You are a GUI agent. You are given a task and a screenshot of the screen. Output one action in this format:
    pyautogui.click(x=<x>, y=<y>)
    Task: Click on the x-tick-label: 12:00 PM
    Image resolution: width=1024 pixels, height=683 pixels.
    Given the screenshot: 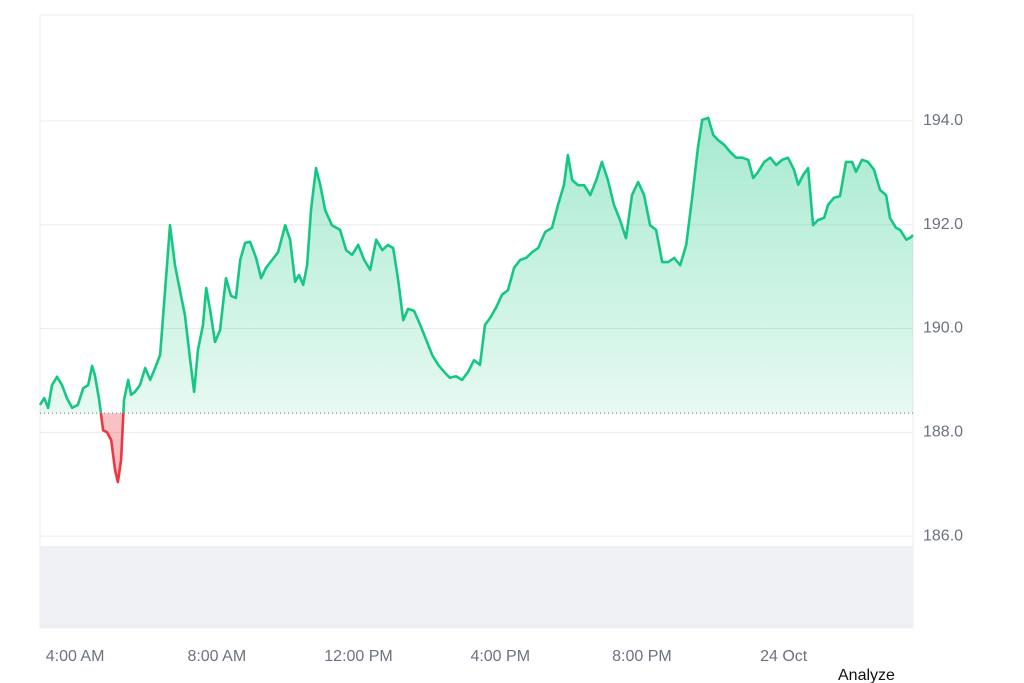 What is the action you would take?
    pyautogui.click(x=358, y=656)
    